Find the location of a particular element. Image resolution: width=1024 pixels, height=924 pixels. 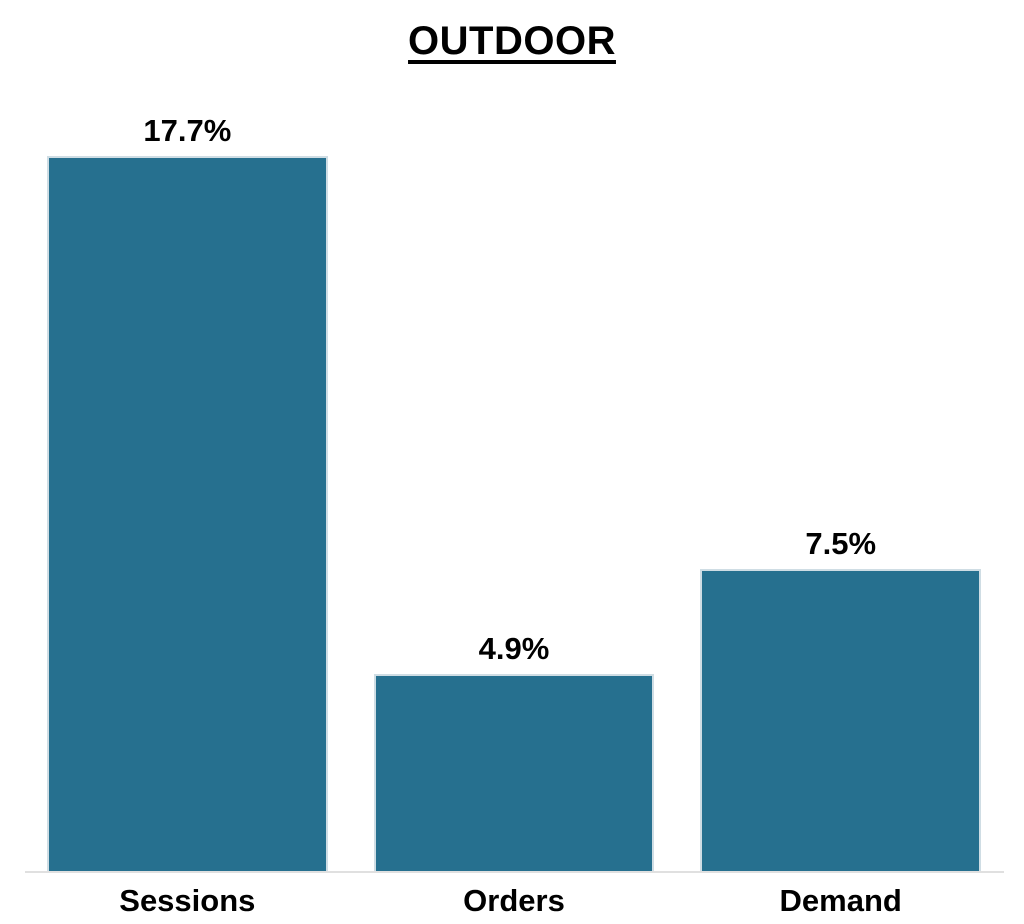

x-axis-label-demand: Demand is located at coordinates (840, 900).